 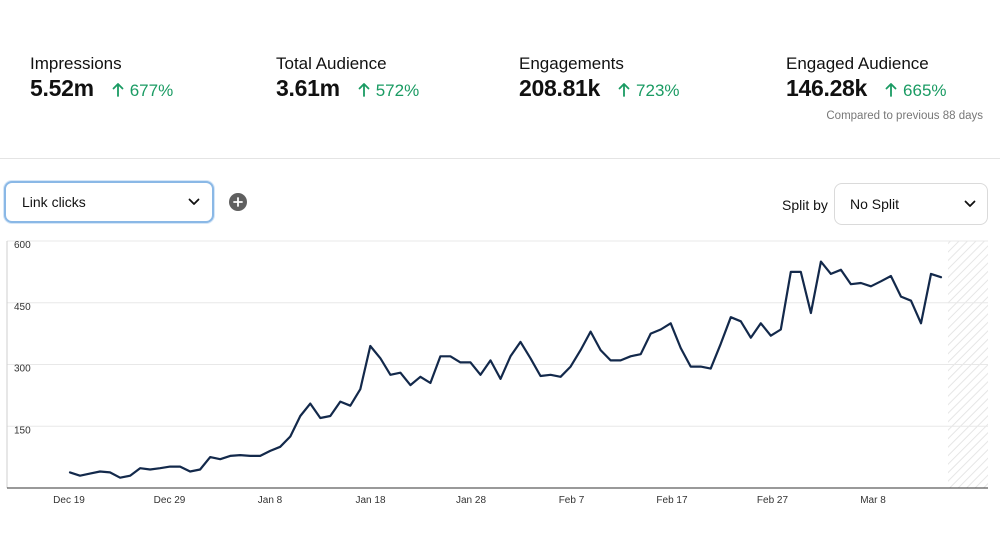 I want to click on metric-select: Link clicks, so click(x=109, y=202).